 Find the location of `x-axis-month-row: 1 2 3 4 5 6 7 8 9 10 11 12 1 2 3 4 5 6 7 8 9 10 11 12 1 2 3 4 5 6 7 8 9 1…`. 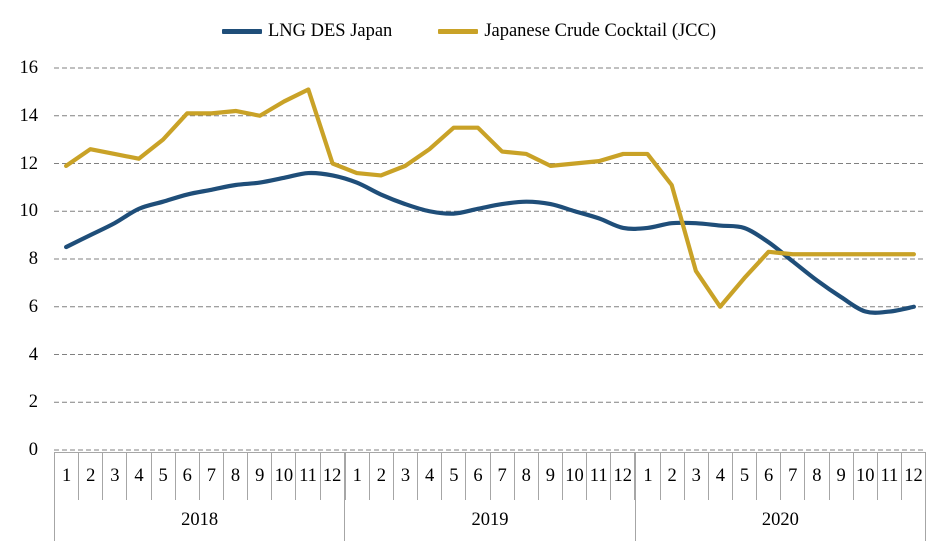

x-axis-month-row: 1 2 3 4 5 6 7 8 9 10 11 12 1 2 3 4 5 6 7 8 9 10 11 12 1 2 3 4 5 6 7 8 9 1… is located at coordinates (490, 476).